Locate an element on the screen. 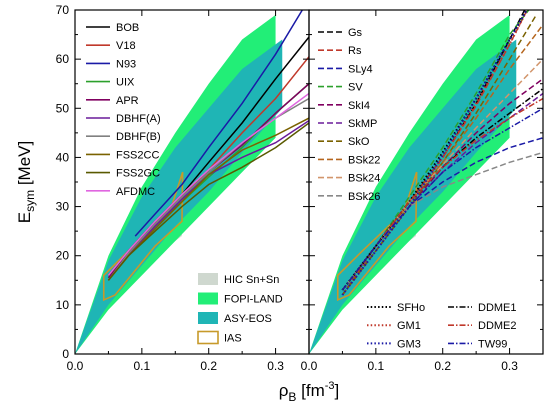 The height and width of the screenshot is (417, 550). legend-label-sko: SkO is located at coordinates (359, 142).